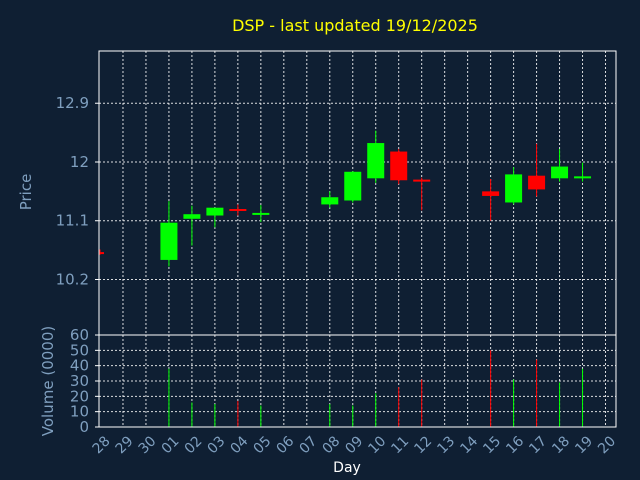  What do you see at coordinates (79, 162) in the screenshot?
I see `price-tick-label: 12` at bounding box center [79, 162].